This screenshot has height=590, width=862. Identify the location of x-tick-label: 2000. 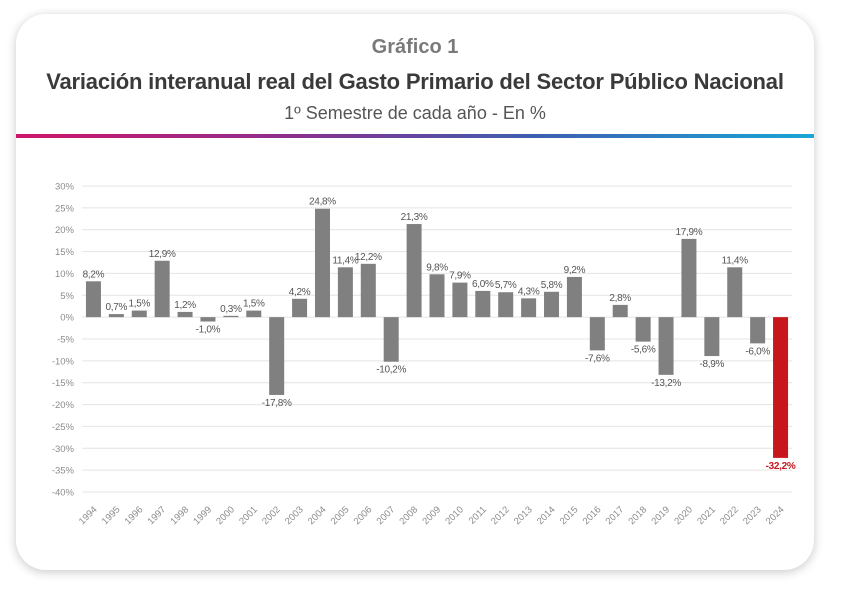
(225, 515).